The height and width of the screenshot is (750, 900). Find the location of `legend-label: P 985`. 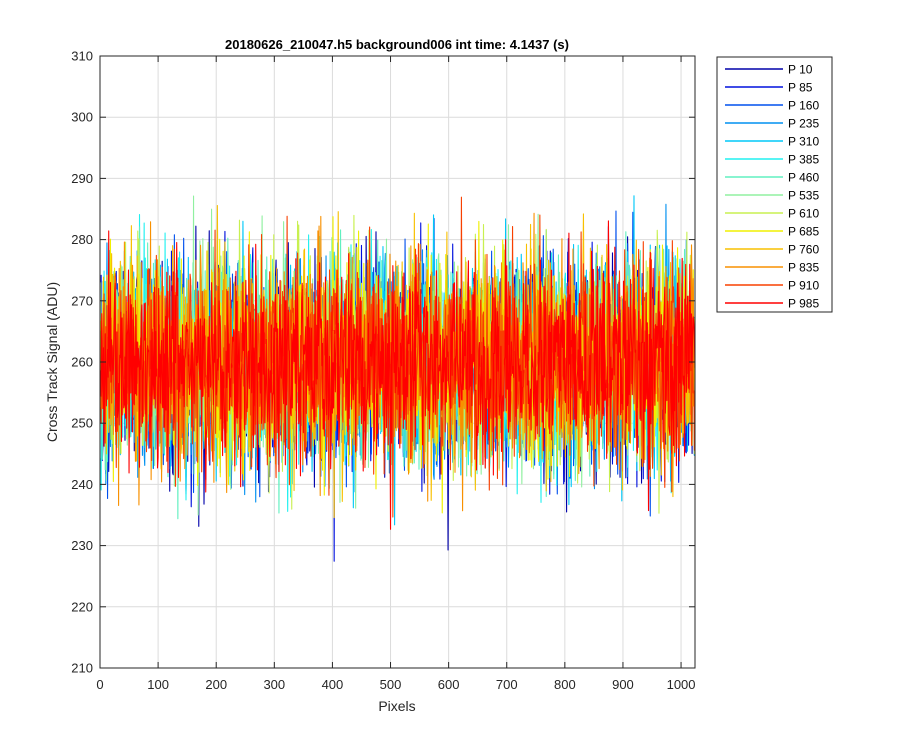

legend-label: P 985 is located at coordinates (803, 304).